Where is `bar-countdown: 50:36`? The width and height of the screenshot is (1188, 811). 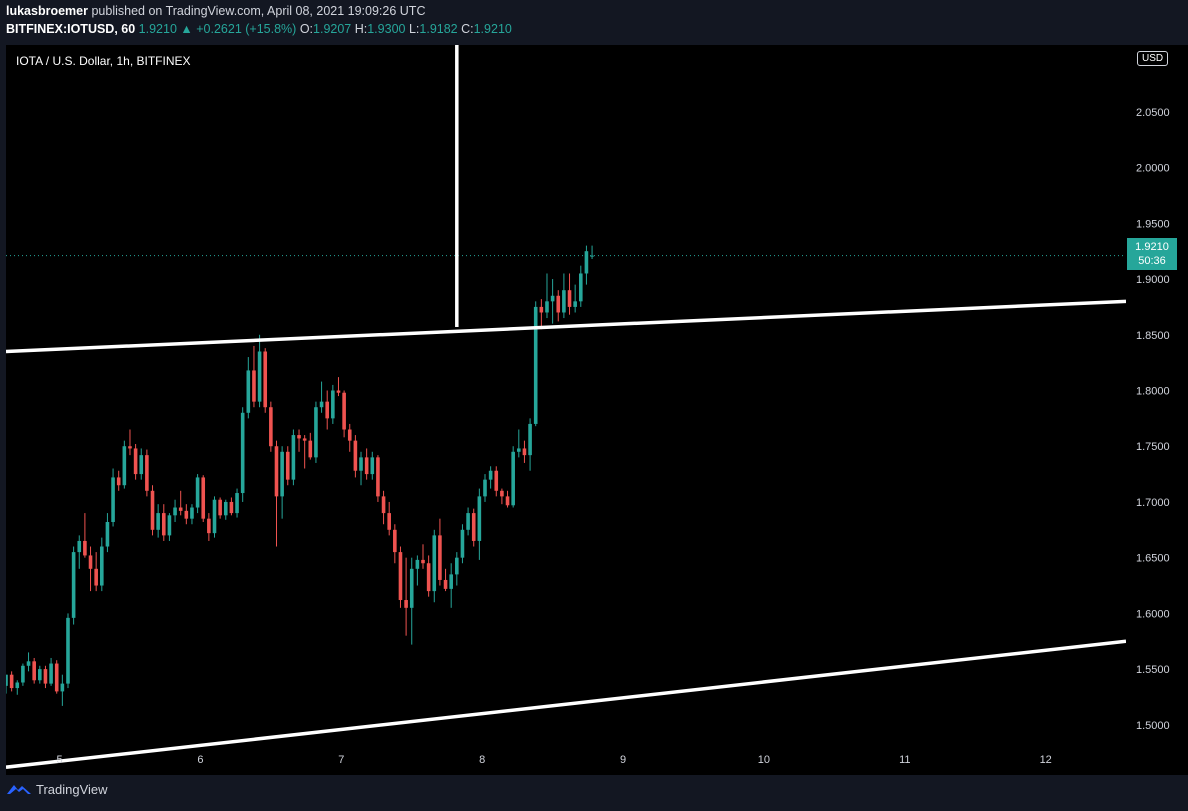
bar-countdown: 50:36 is located at coordinates (1152, 261).